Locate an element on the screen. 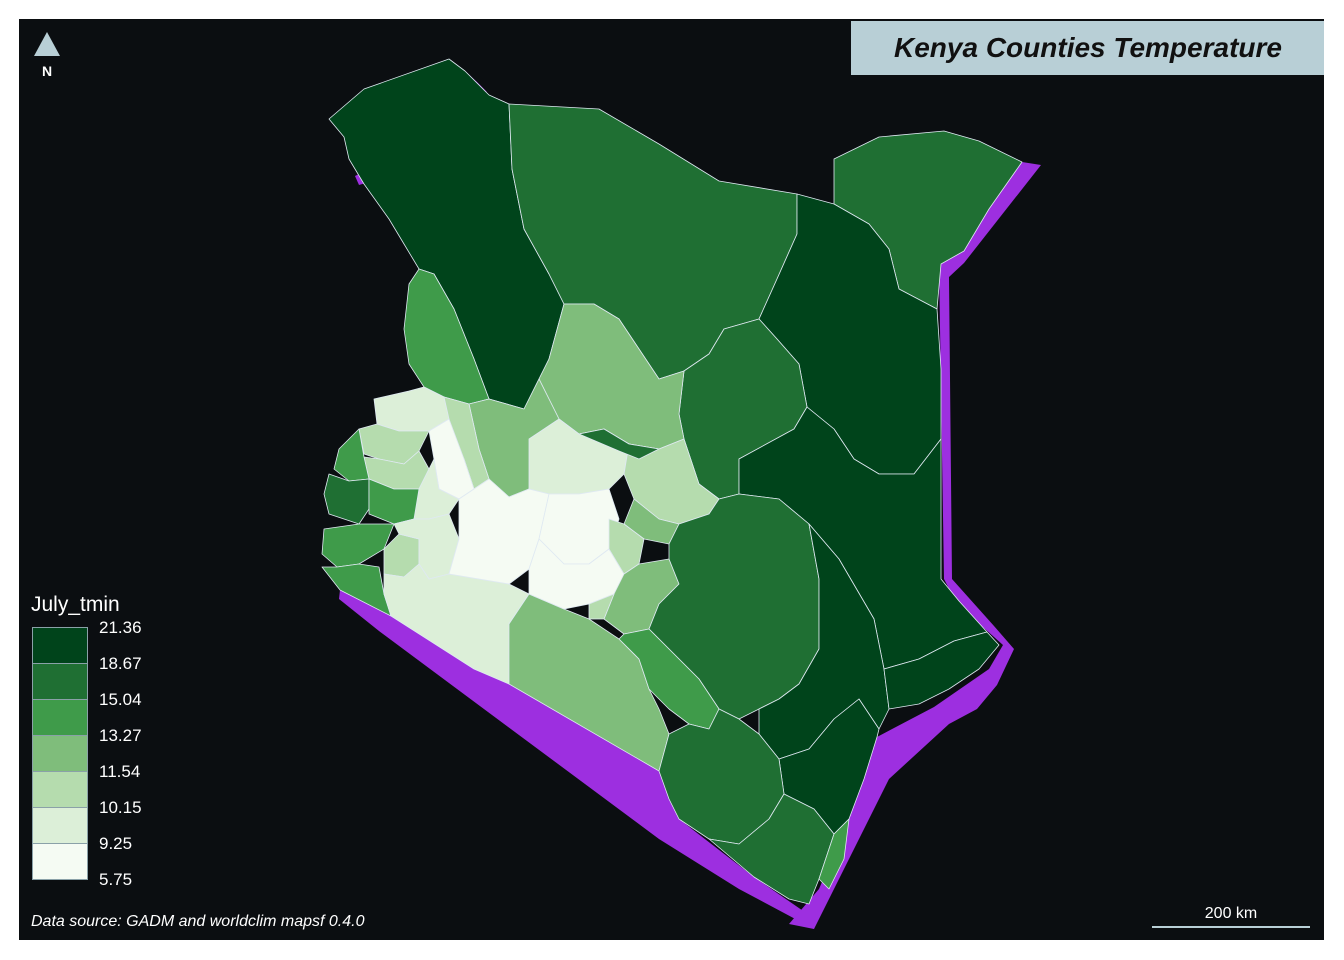 This screenshot has width=1344, height=960. map-title: Kenya Counties Temperature is located at coordinates (1088, 47).